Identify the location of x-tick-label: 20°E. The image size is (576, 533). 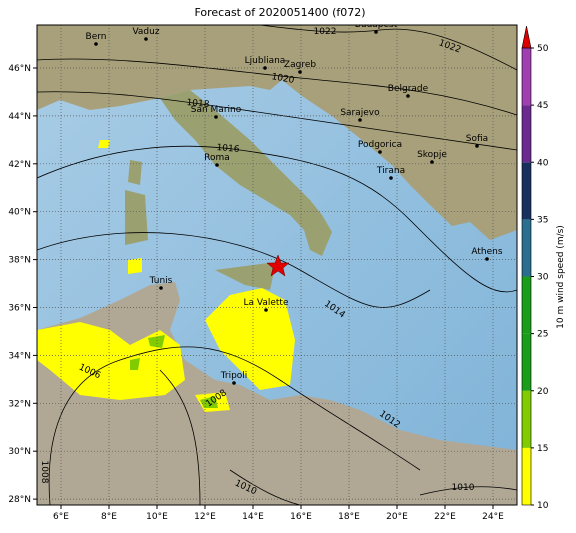
(397, 517).